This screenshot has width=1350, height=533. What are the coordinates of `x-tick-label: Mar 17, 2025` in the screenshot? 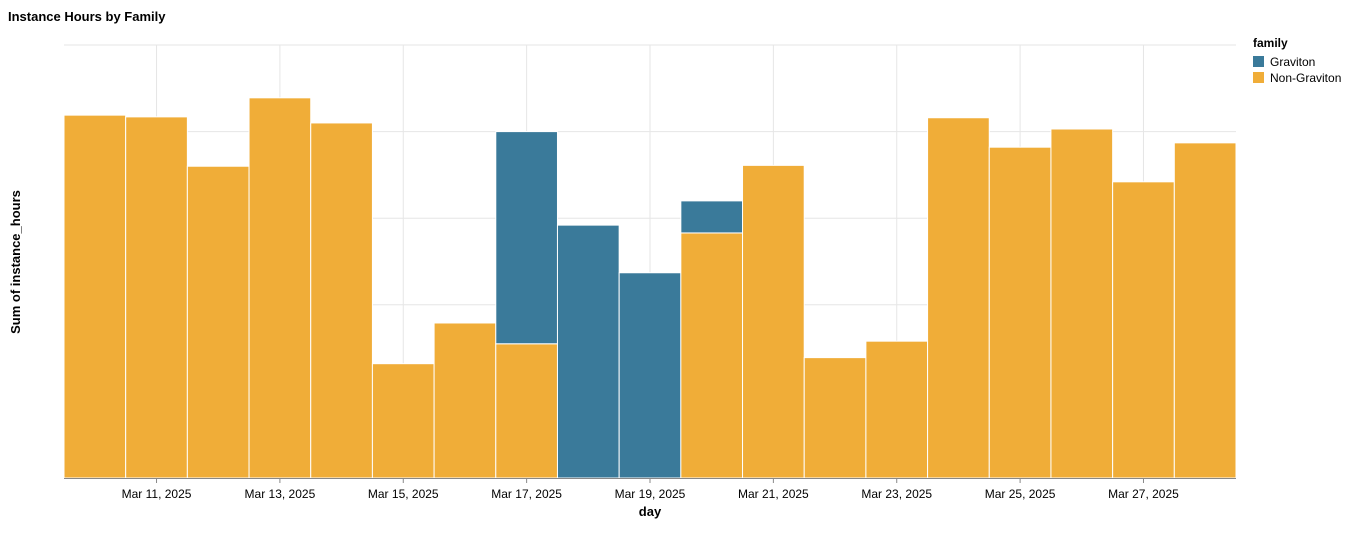 It's located at (526, 494).